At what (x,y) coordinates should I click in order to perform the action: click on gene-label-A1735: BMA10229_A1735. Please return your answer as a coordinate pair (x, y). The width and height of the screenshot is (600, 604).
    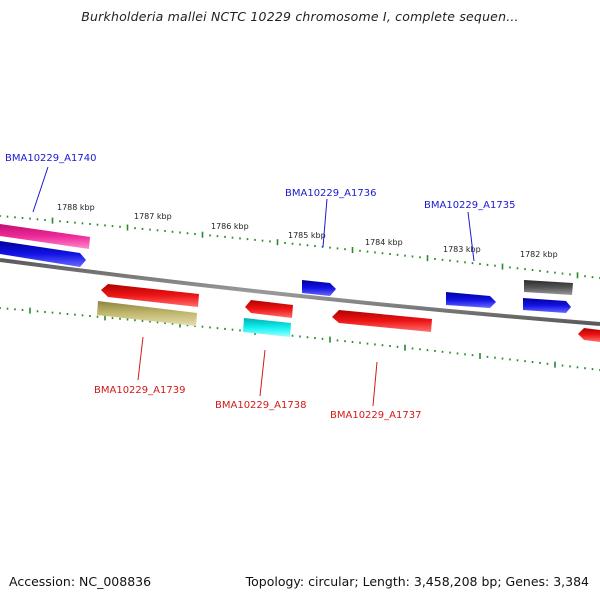
    Looking at the image, I should click on (469, 205).